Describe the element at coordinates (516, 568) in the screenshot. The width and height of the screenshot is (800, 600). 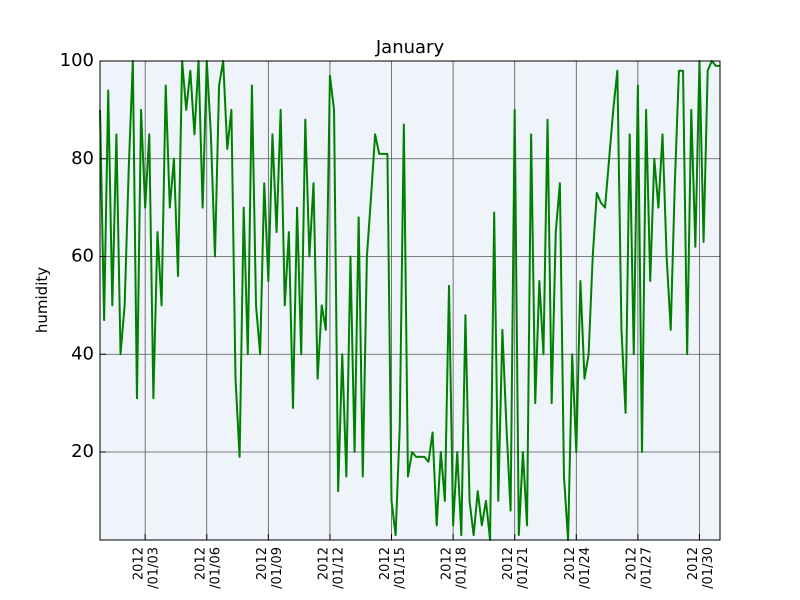
I see `x-tick-label: 2012/01/21` at that location.